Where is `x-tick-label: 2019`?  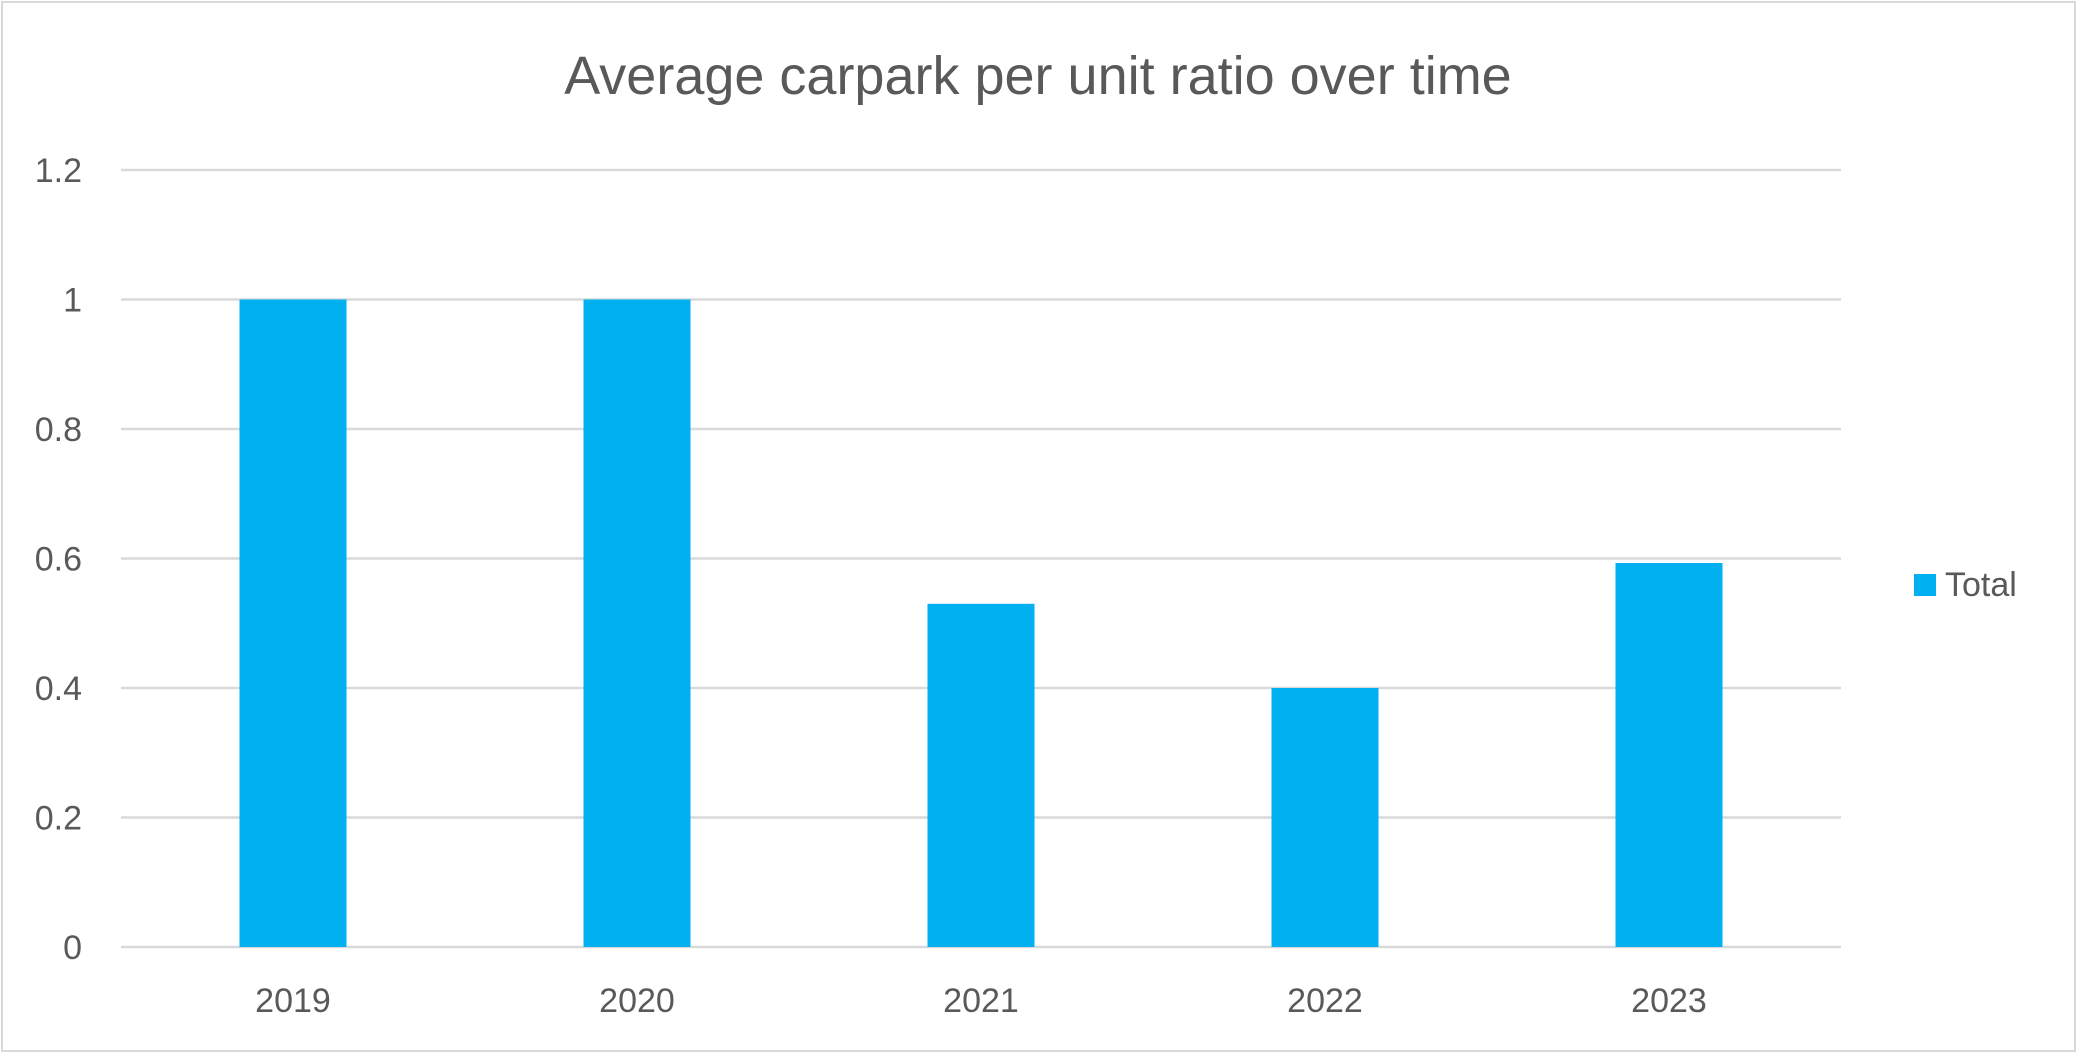 x-tick-label: 2019 is located at coordinates (293, 1001).